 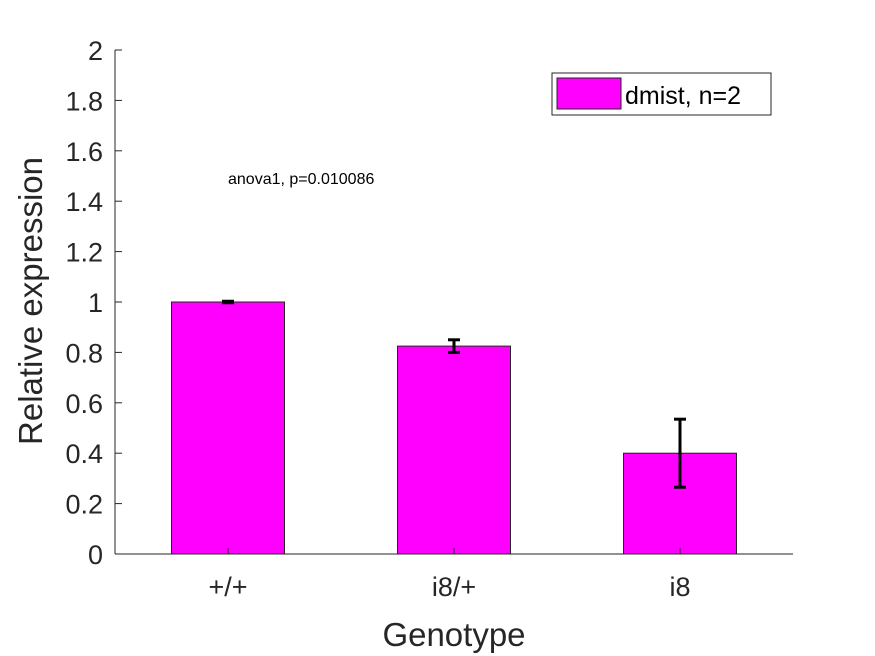 What do you see at coordinates (30, 301) in the screenshot?
I see `y-axis-title: Relative expression` at bounding box center [30, 301].